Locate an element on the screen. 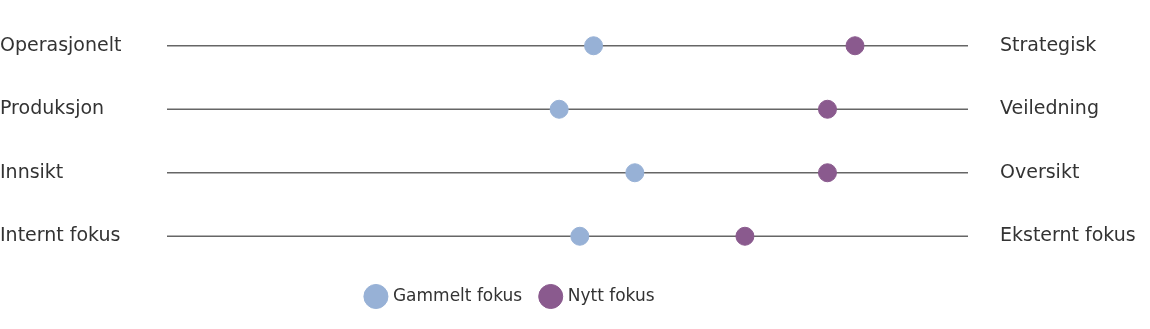 The width and height of the screenshot is (1150, 329). y-tick-label: Internt fokus is located at coordinates (60, 234).